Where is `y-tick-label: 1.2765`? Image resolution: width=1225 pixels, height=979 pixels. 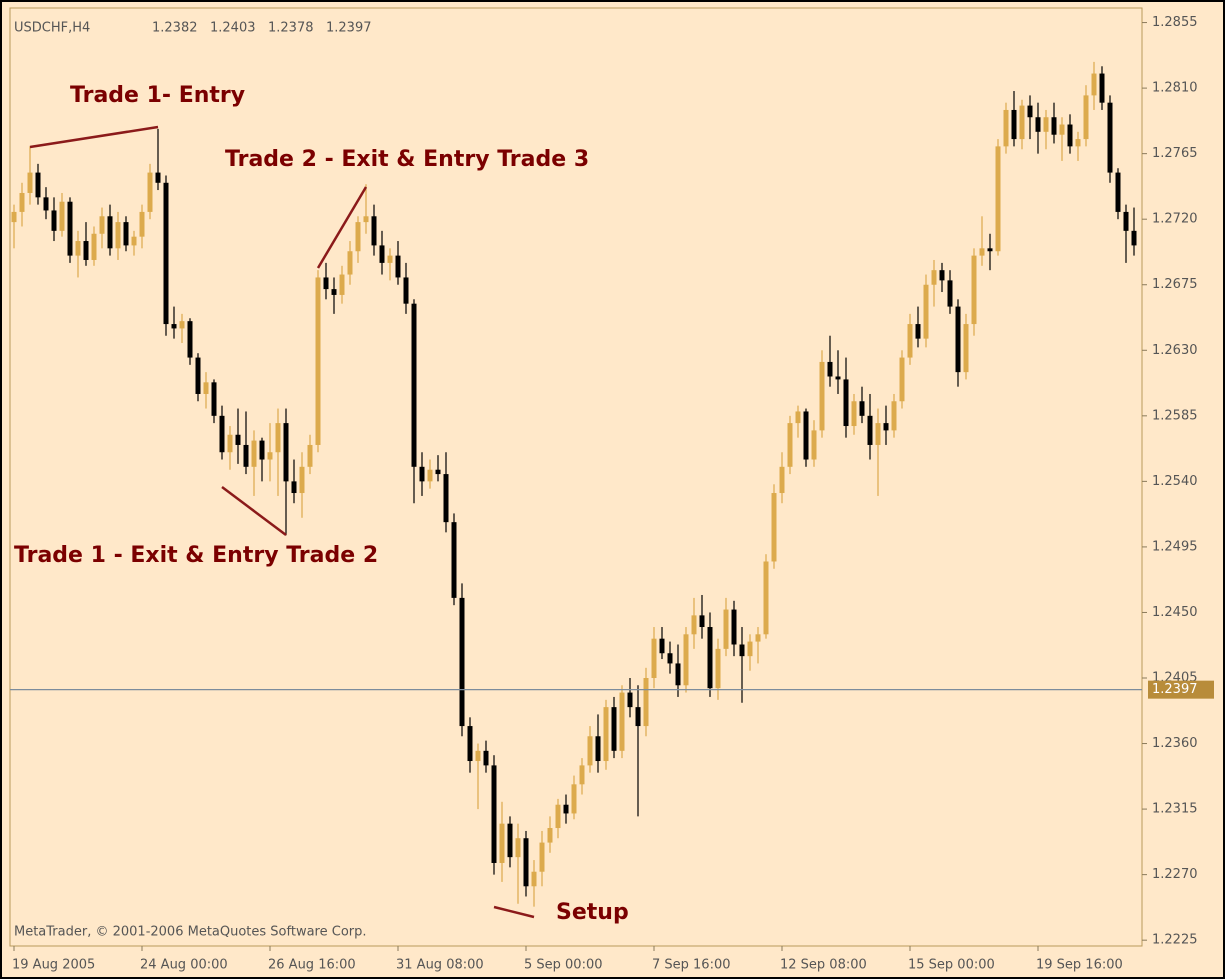
y-tick-label: 1.2765 is located at coordinates (1175, 153).